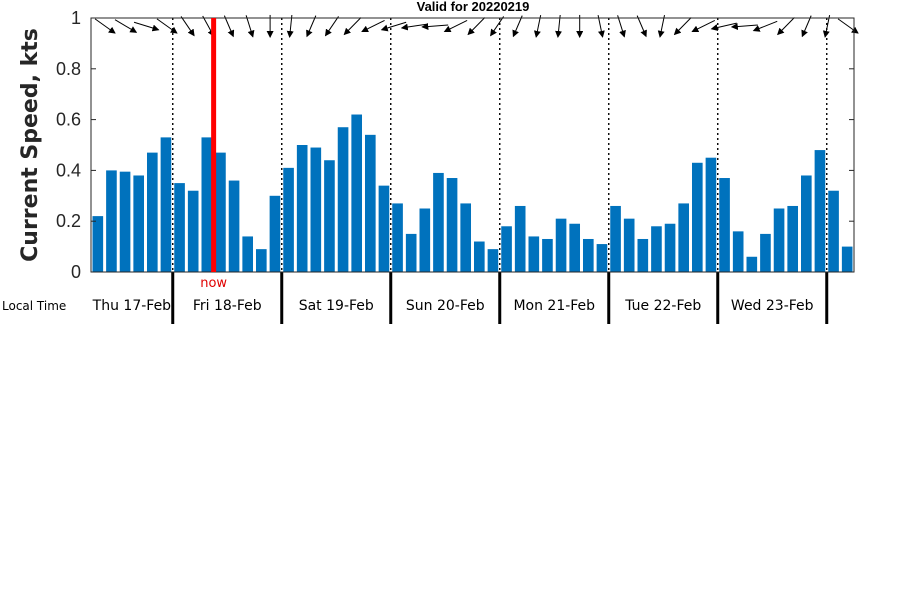 The image size is (900, 600). Describe the element at coordinates (68, 221) in the screenshot. I see `y-tick-label: 0.2` at that location.